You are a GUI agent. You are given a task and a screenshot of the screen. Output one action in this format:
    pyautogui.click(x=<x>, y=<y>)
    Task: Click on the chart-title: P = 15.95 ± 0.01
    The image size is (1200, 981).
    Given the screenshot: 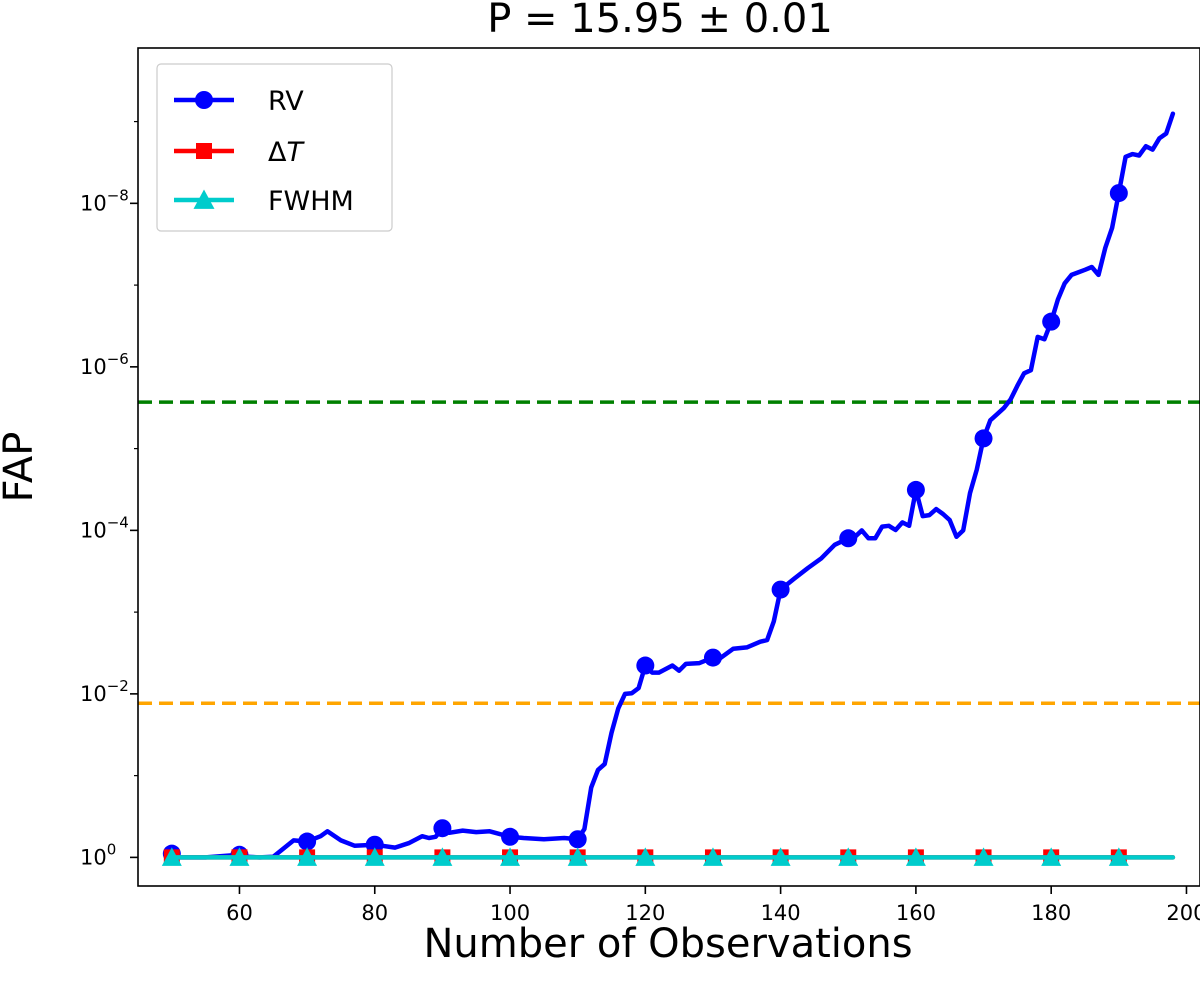 What is the action you would take?
    pyautogui.click(x=660, y=21)
    